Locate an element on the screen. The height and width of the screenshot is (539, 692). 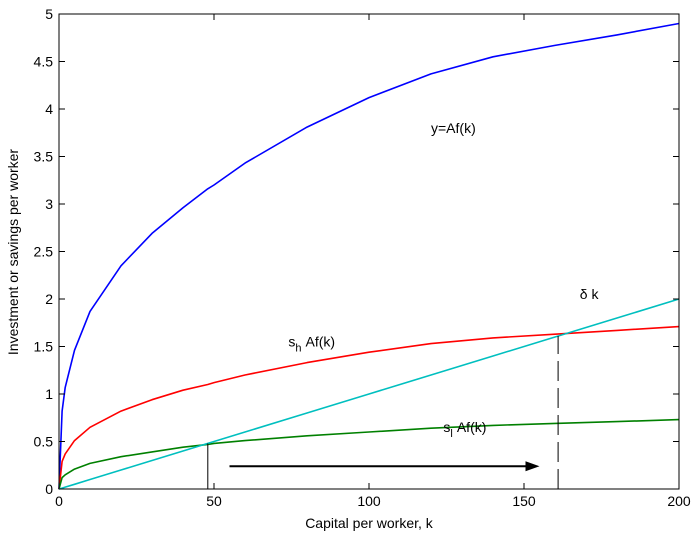
y-tick-label: 5 is located at coordinates (49, 14).